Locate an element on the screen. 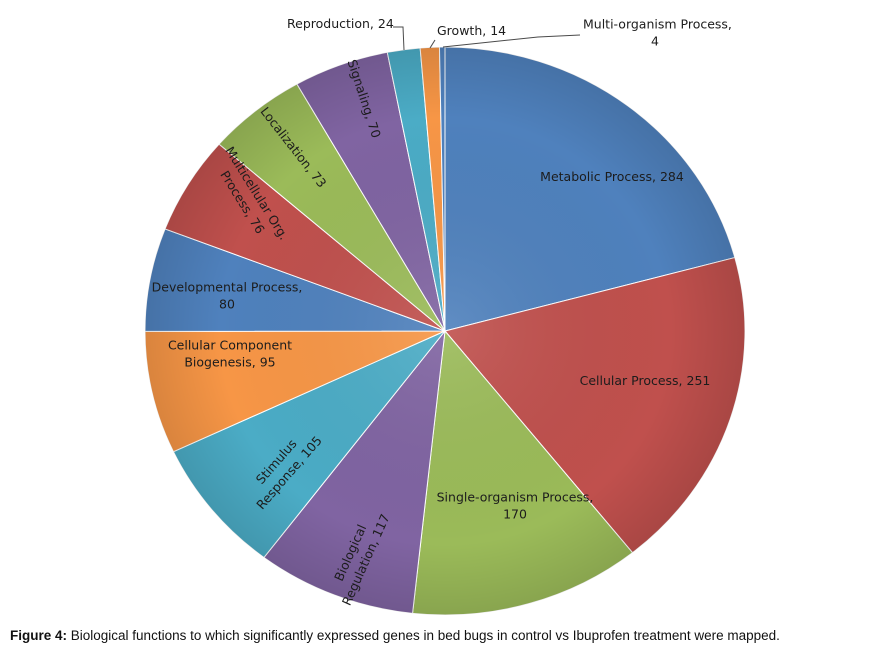 Image resolution: width=890 pixels, height=653 pixels. data-label-single-organism-process: Single-organism Process, 170 is located at coordinates (515, 506).